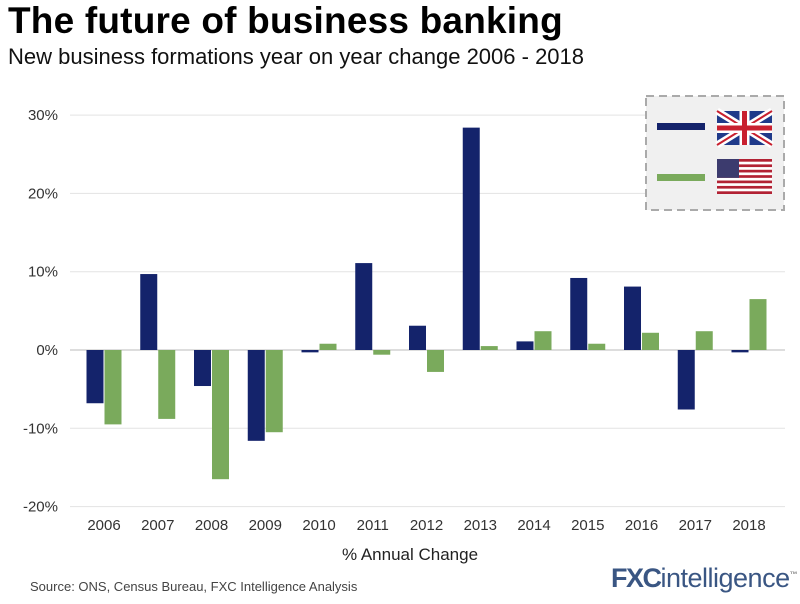 The image size is (800, 604). What do you see at coordinates (489, 348) in the screenshot?
I see `bar-2013-us` at bounding box center [489, 348].